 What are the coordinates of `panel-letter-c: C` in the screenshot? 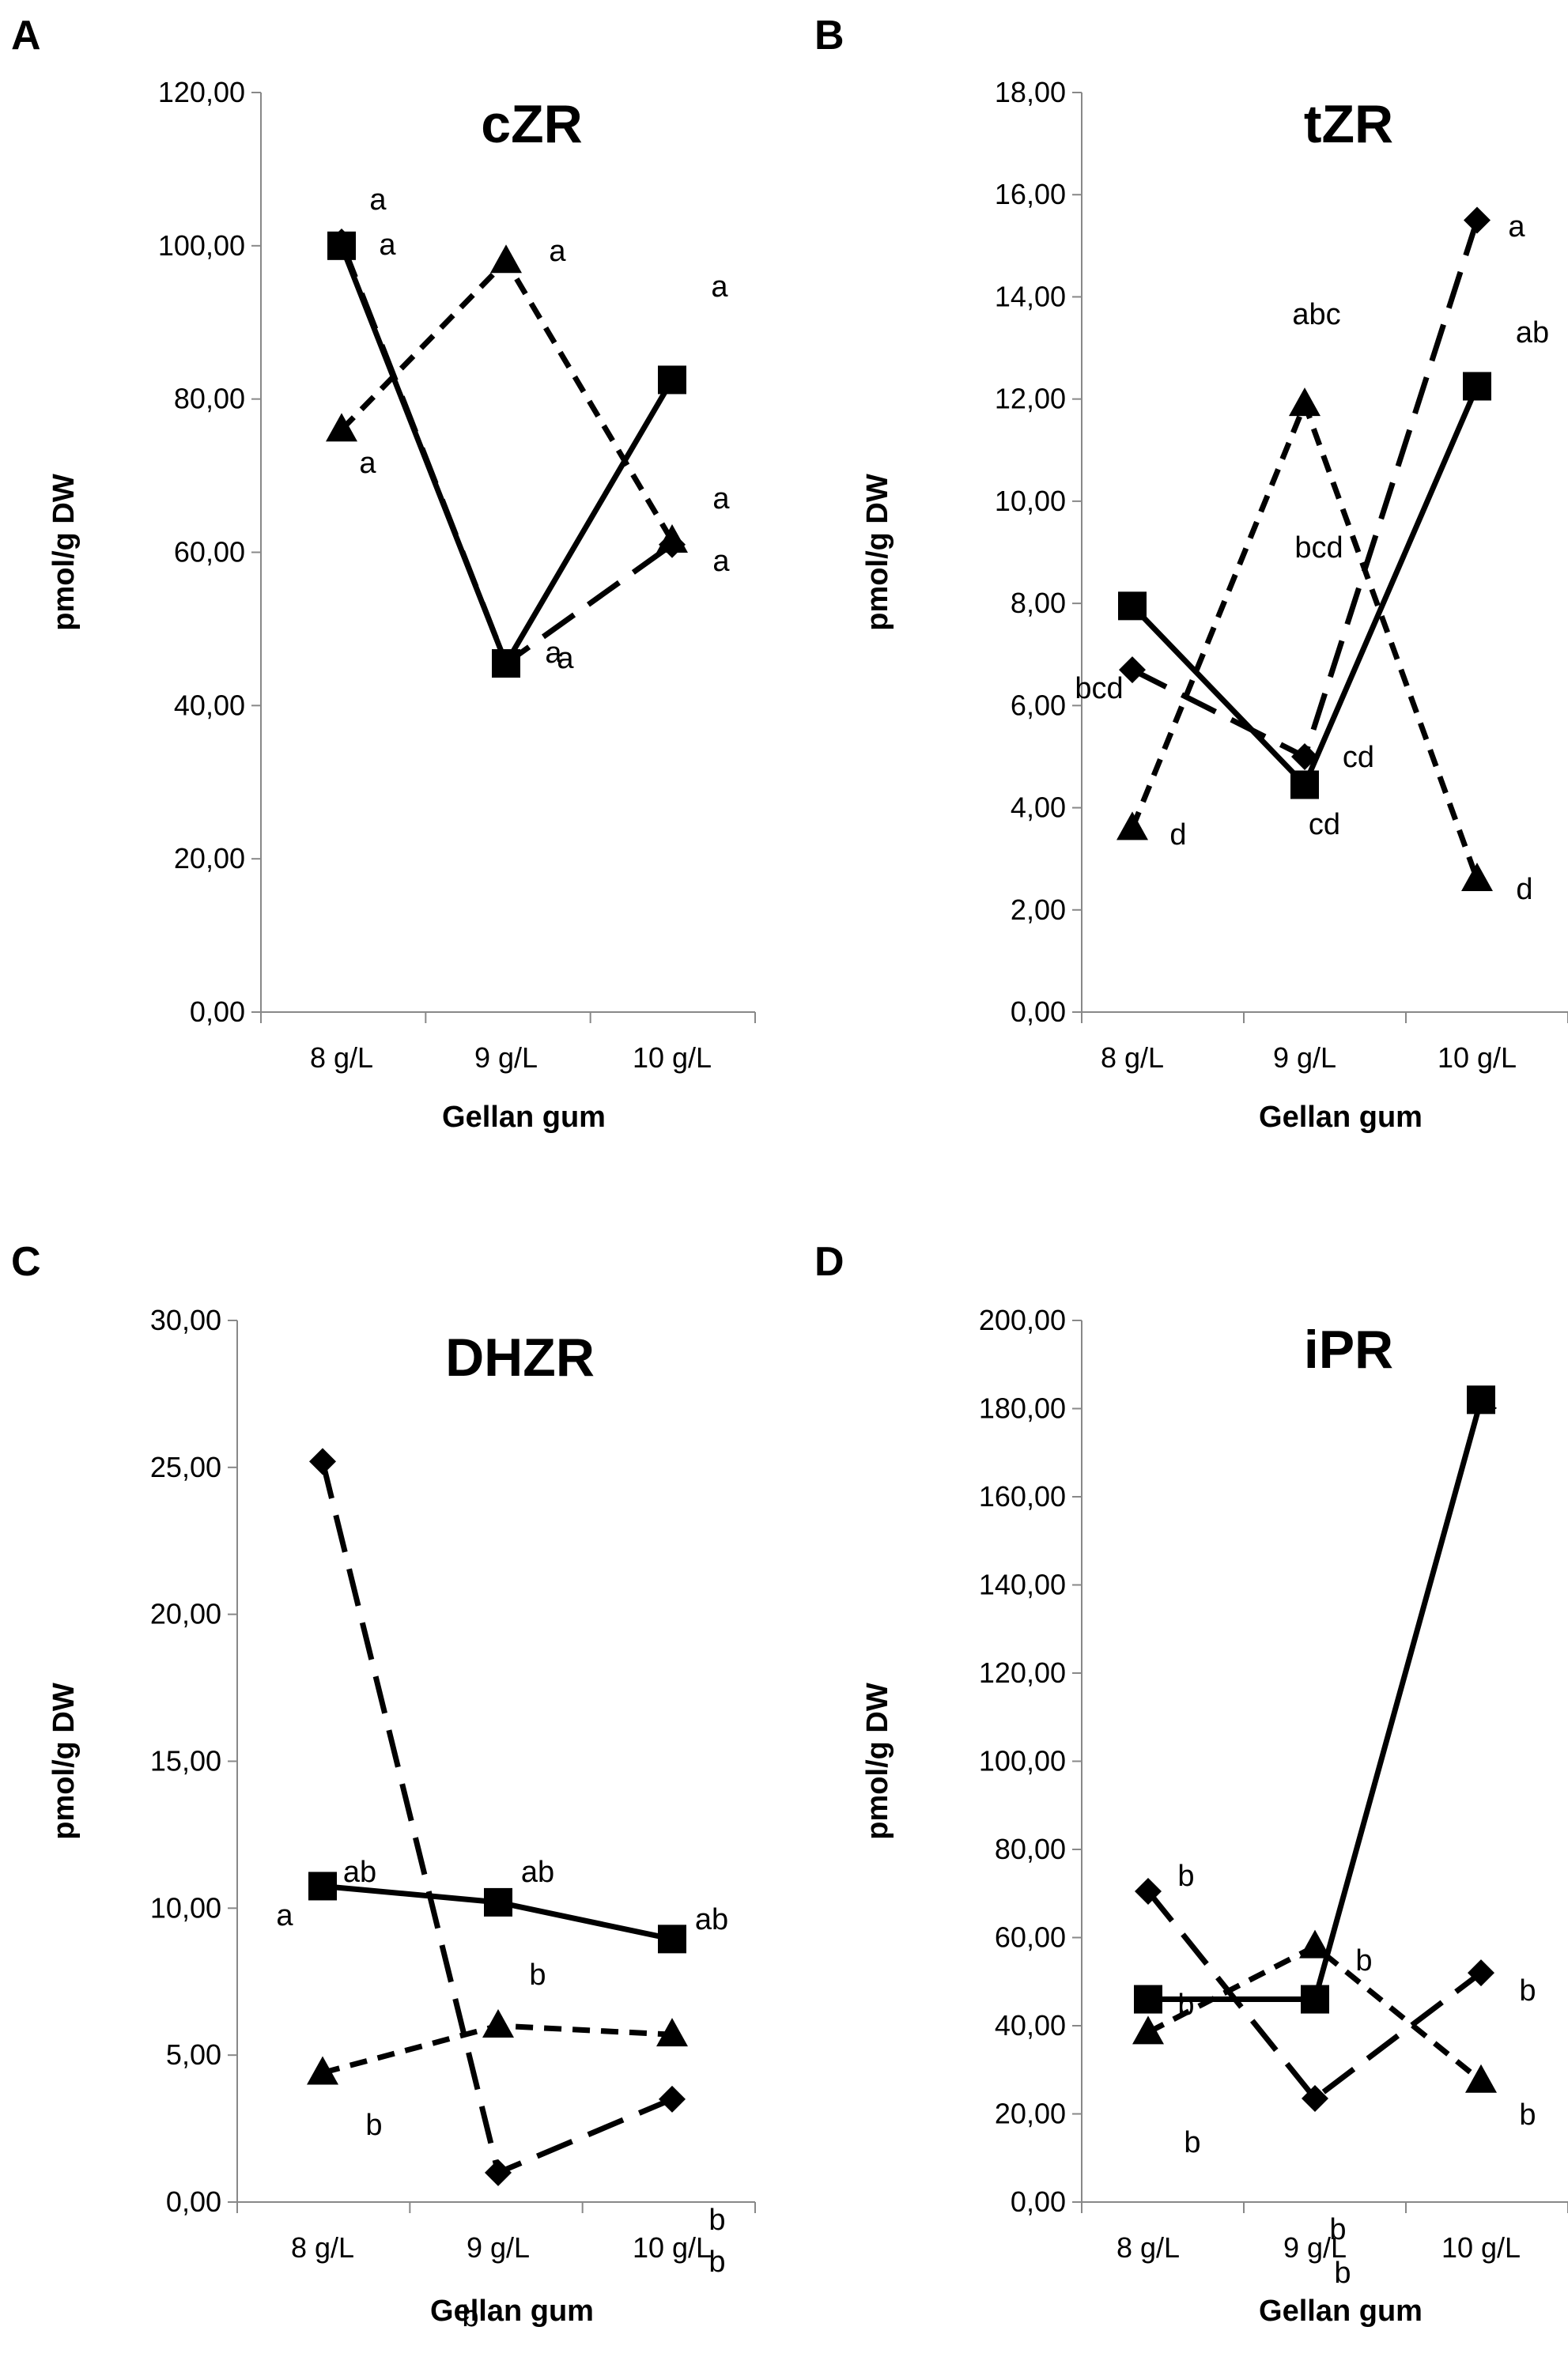 It's located at (26, 1262).